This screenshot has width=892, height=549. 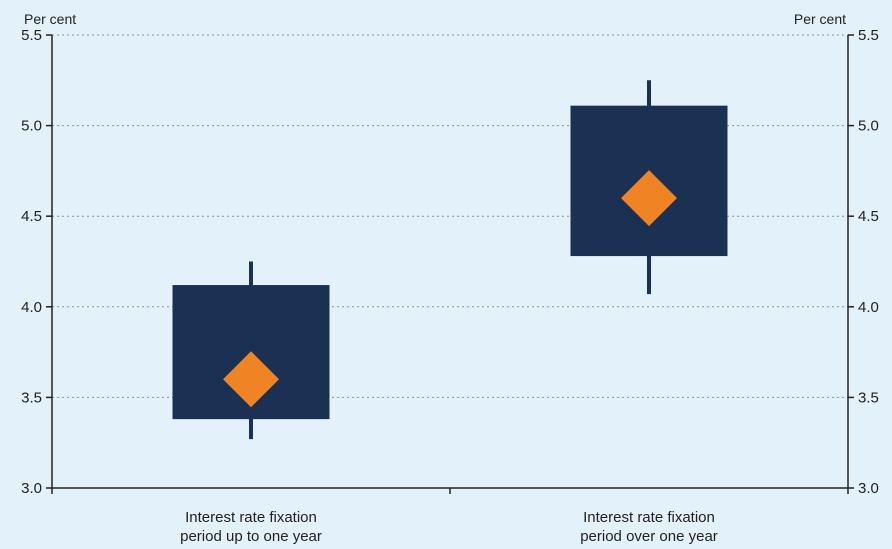 I want to click on left-tick-label: 3.5, so click(x=31, y=397).